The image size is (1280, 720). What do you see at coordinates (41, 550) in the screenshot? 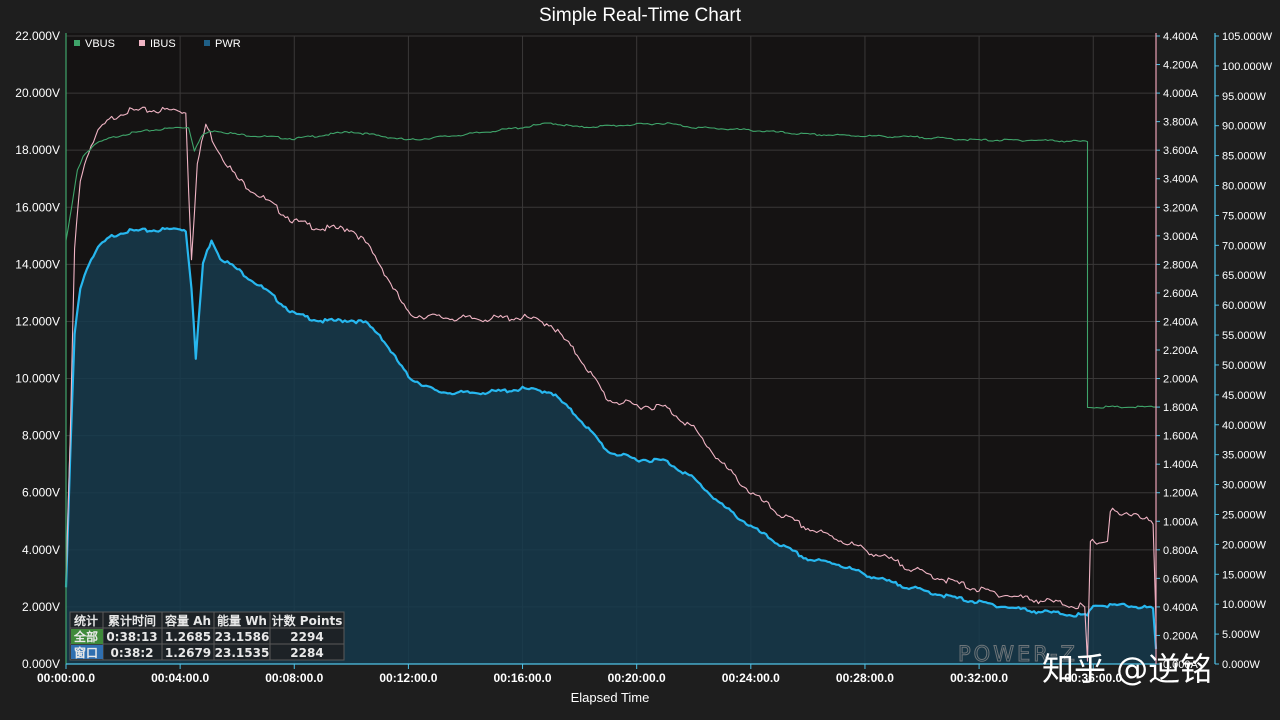
I see `y-left-tick-label: 4.000V` at bounding box center [41, 550].